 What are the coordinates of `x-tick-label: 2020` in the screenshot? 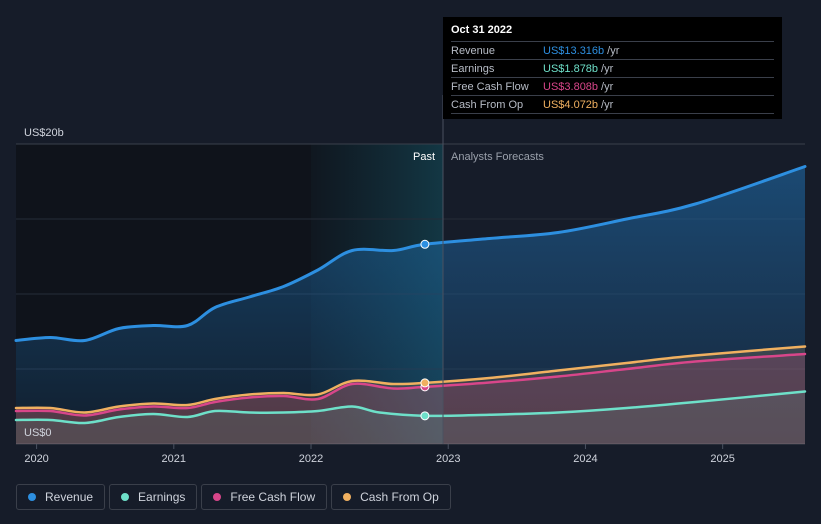 It's located at (36, 459).